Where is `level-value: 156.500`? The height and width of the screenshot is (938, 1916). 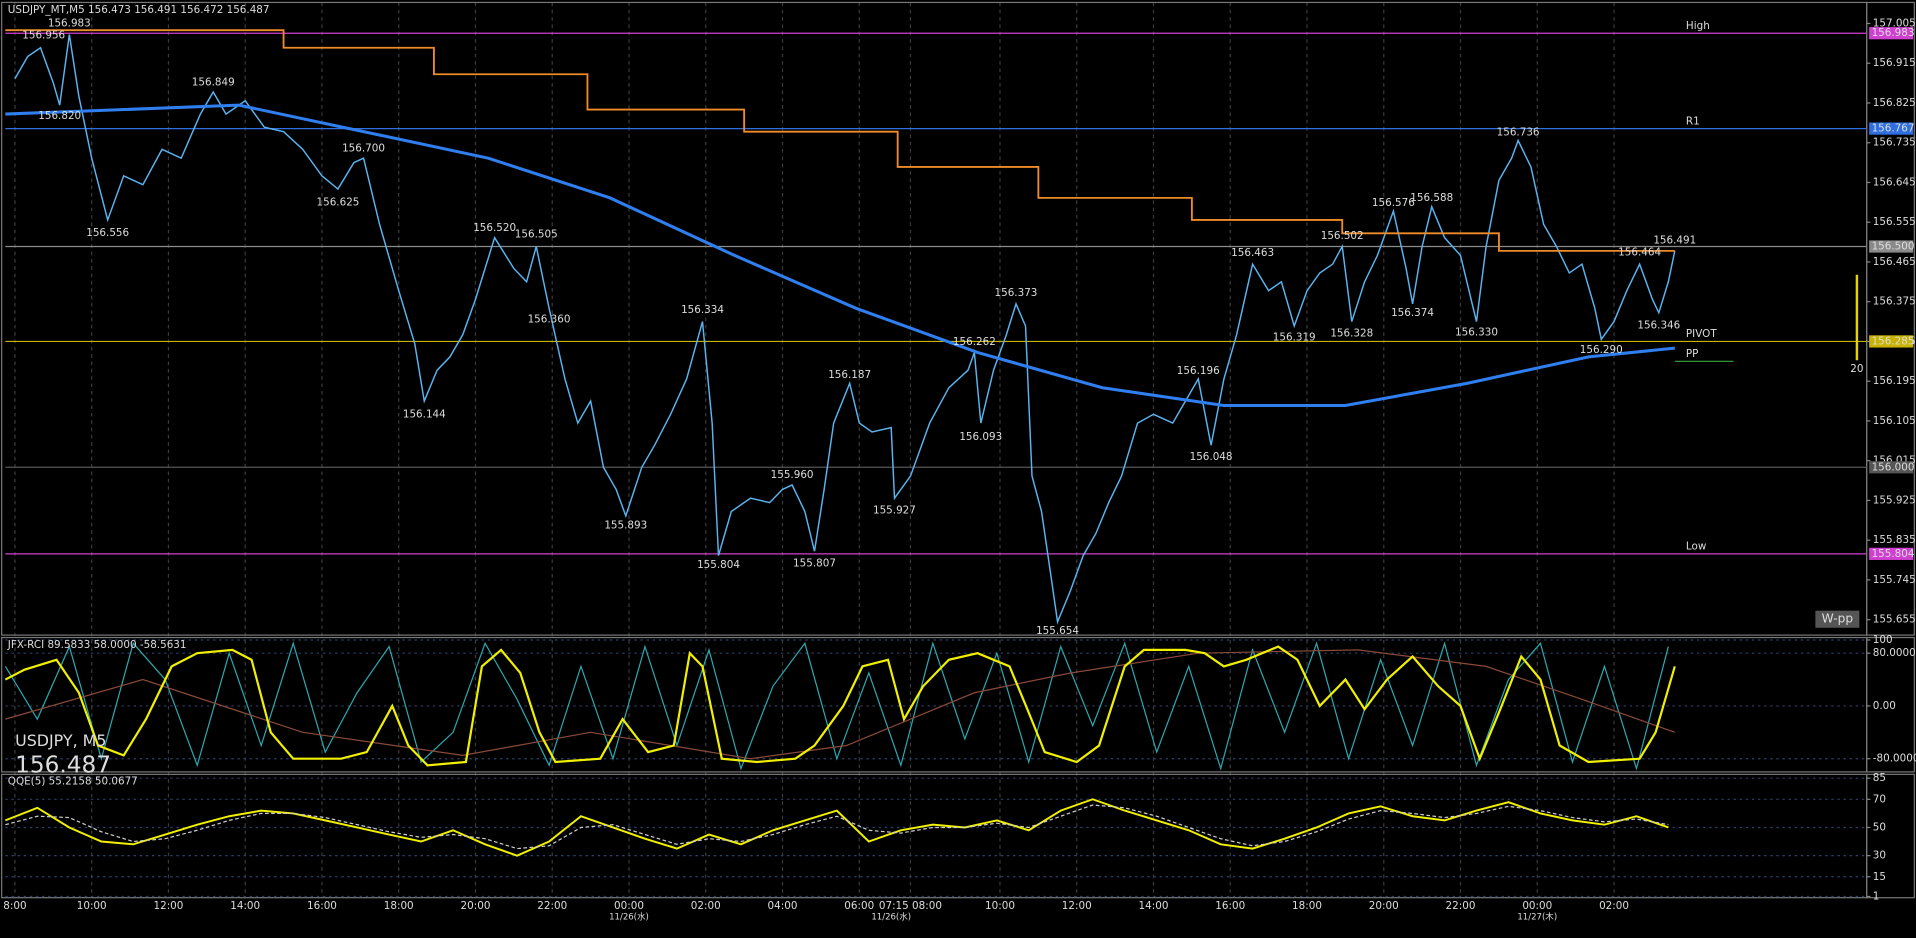 level-value: 156.500 is located at coordinates (1893, 246).